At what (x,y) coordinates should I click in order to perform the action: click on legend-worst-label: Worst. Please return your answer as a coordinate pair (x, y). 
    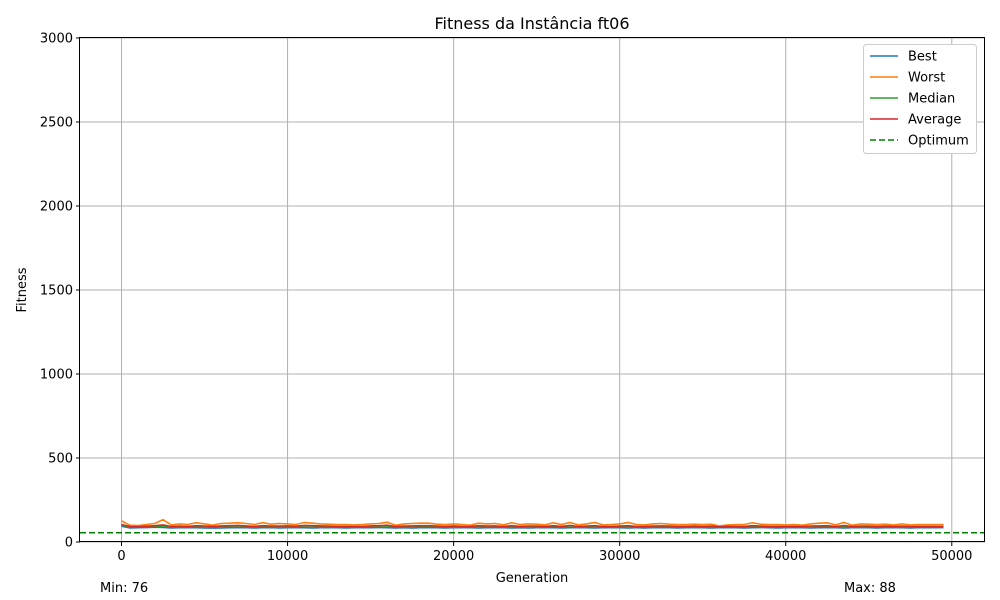
    Looking at the image, I should click on (926, 78).